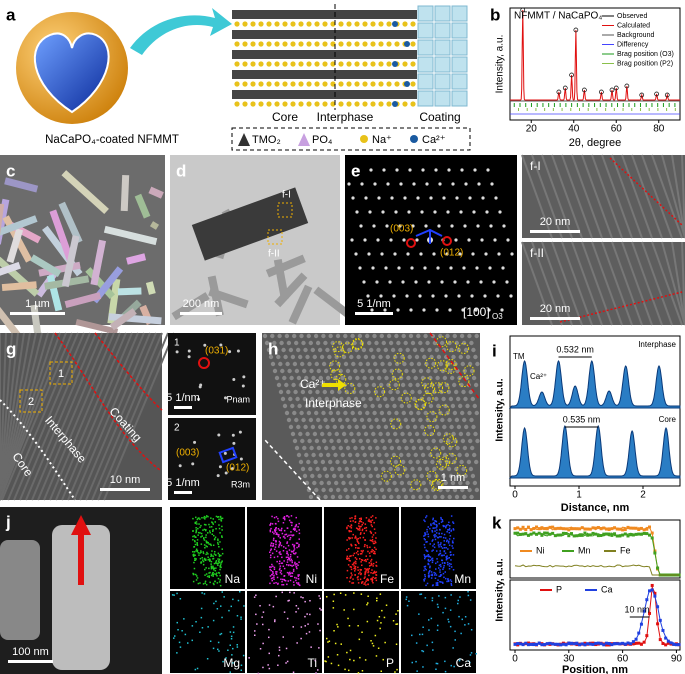 The width and height of the screenshot is (685, 674). Describe the element at coordinates (313, 384) in the screenshot. I see `label: Ca²⁺` at that location.